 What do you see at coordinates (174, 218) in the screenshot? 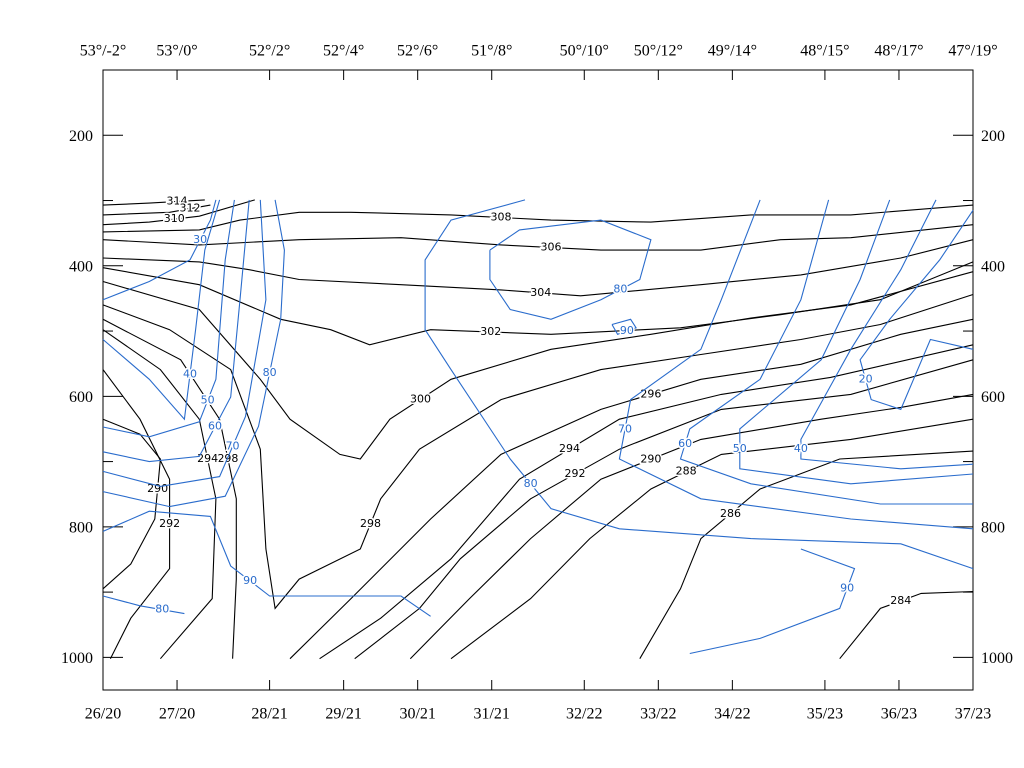
I see `contour-label: 310` at bounding box center [174, 218].